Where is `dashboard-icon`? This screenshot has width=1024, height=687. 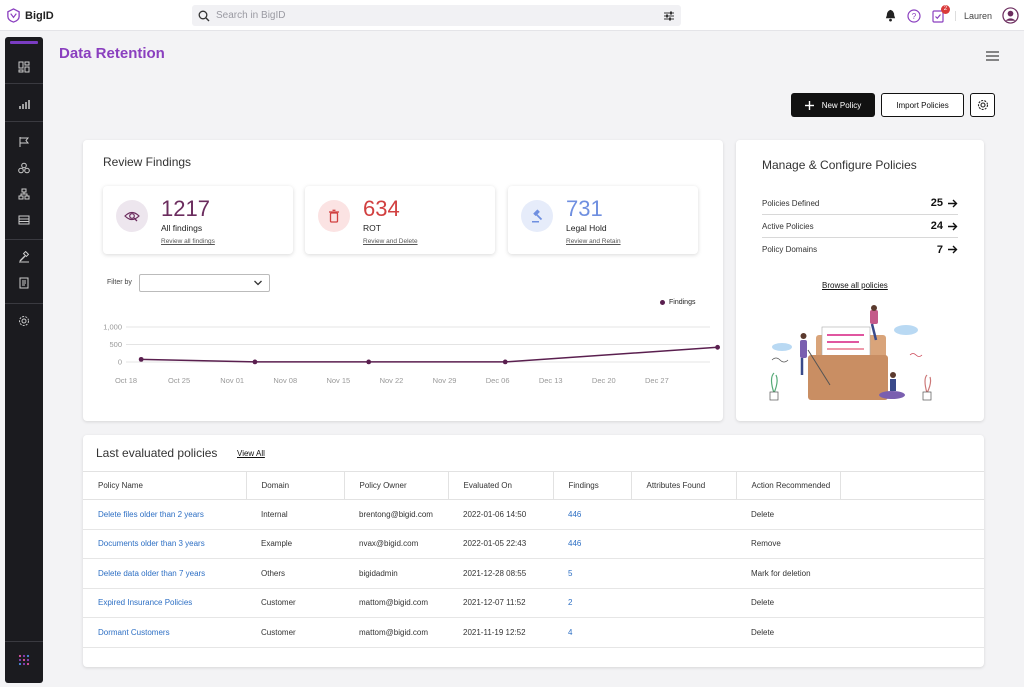 dashboard-icon is located at coordinates (24, 67).